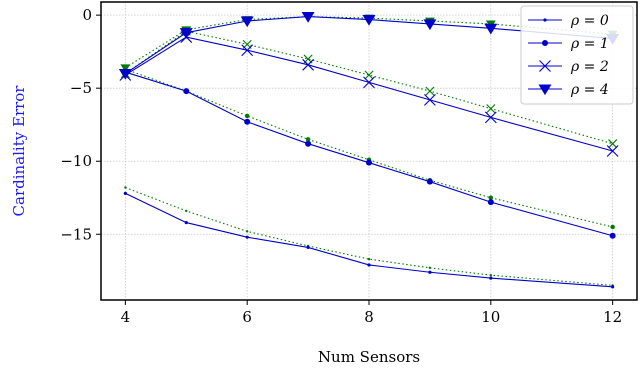 The width and height of the screenshot is (644, 375). I want to click on x-tick-label: 12, so click(612, 317).